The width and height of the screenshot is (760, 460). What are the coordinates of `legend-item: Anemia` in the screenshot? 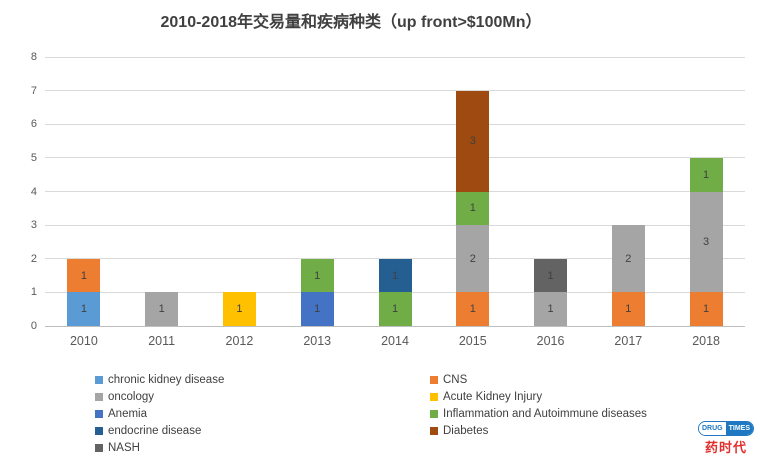 It's located at (262, 413).